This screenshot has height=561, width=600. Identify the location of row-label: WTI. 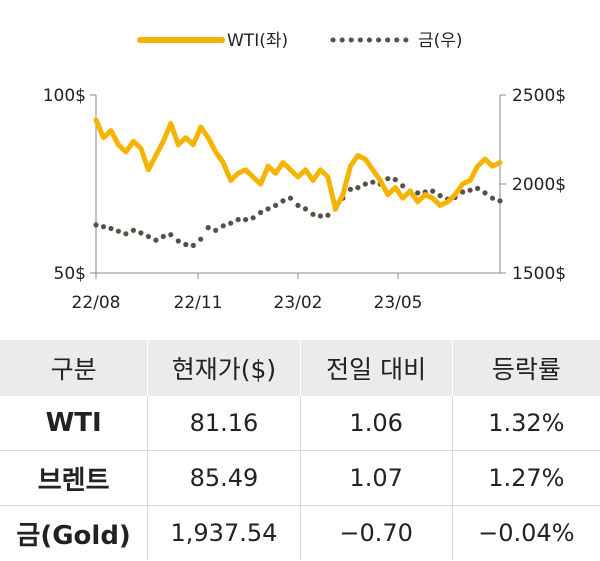
(74, 423).